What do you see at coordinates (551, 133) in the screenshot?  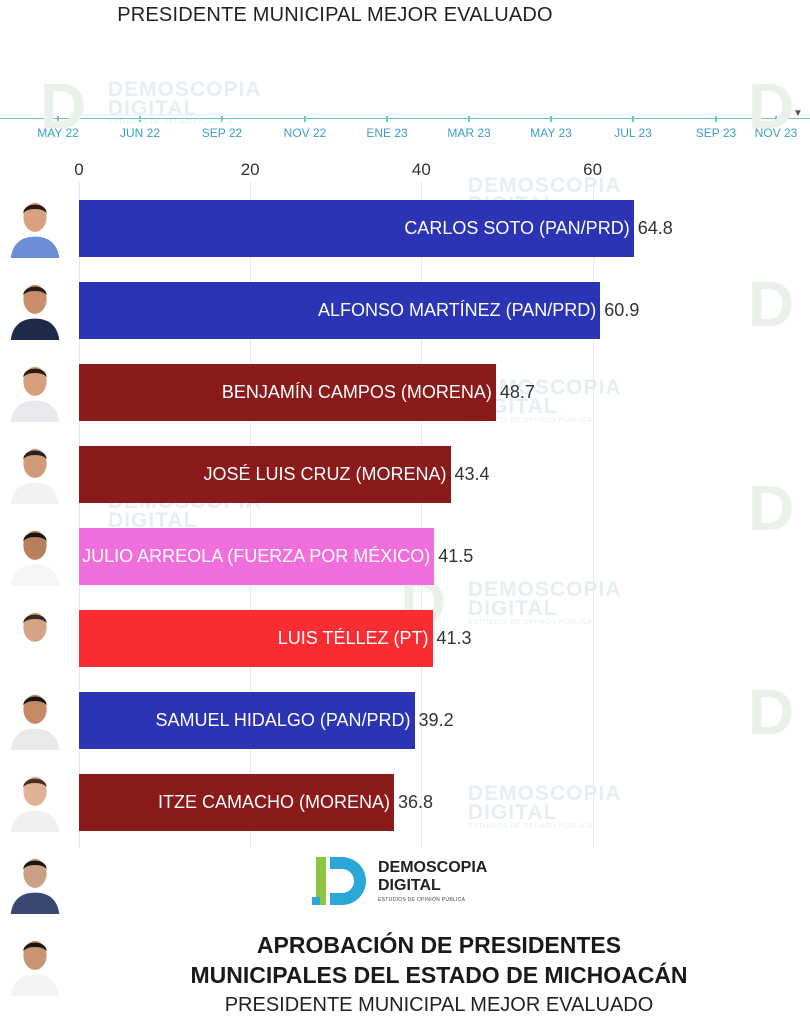 I see `timeline-label: MAY 23` at bounding box center [551, 133].